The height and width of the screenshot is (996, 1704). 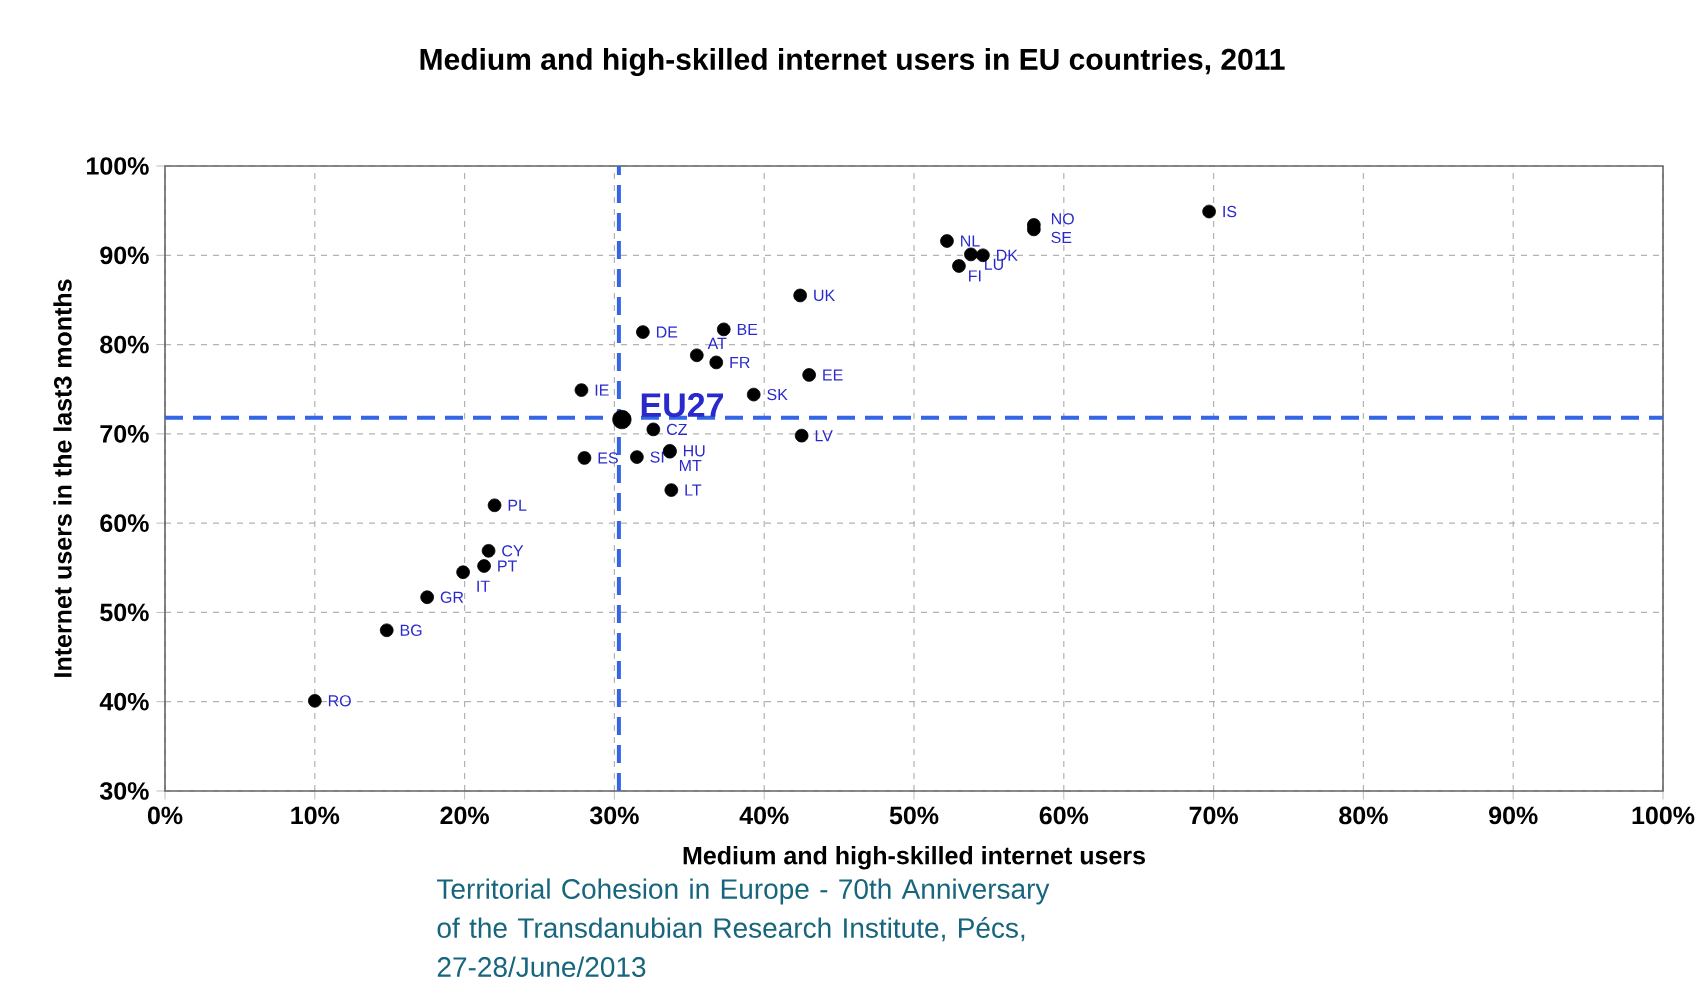 I want to click on data-label: EE, so click(x=833, y=375).